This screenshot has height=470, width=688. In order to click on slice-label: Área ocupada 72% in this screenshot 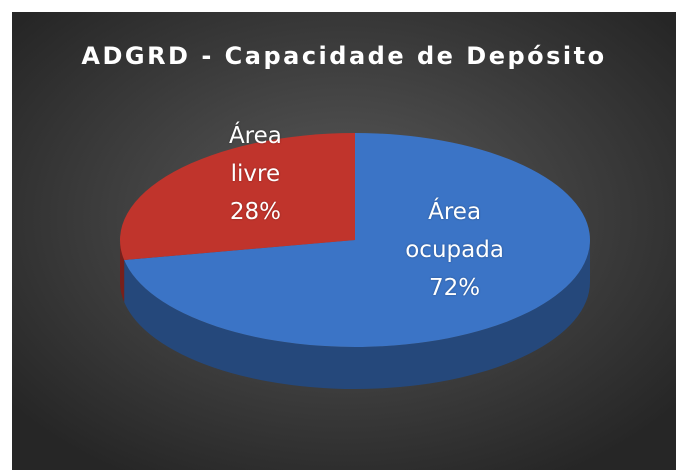, I will do `click(455, 250)`.